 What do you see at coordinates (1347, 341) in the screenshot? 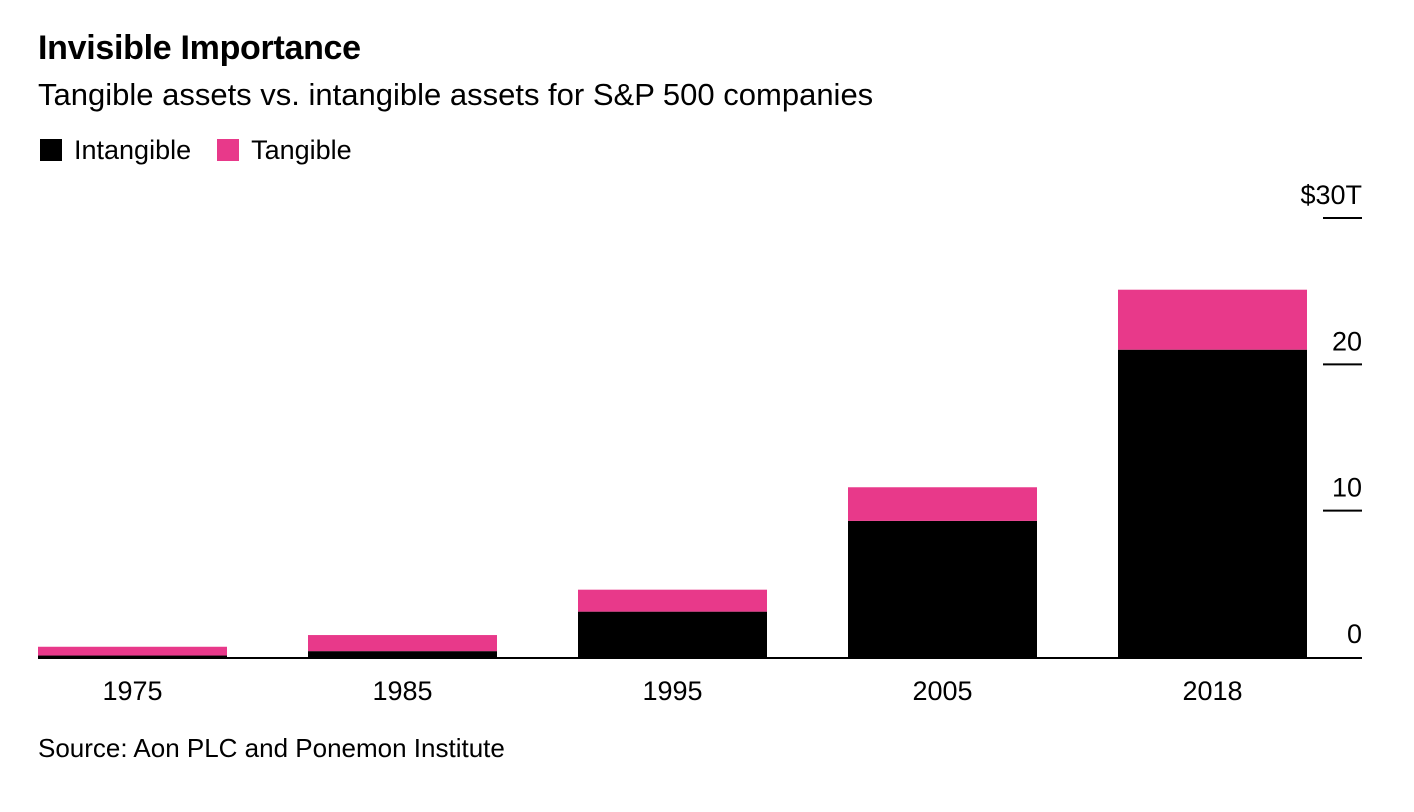
I see `y-tick-label-20: 20` at bounding box center [1347, 341].